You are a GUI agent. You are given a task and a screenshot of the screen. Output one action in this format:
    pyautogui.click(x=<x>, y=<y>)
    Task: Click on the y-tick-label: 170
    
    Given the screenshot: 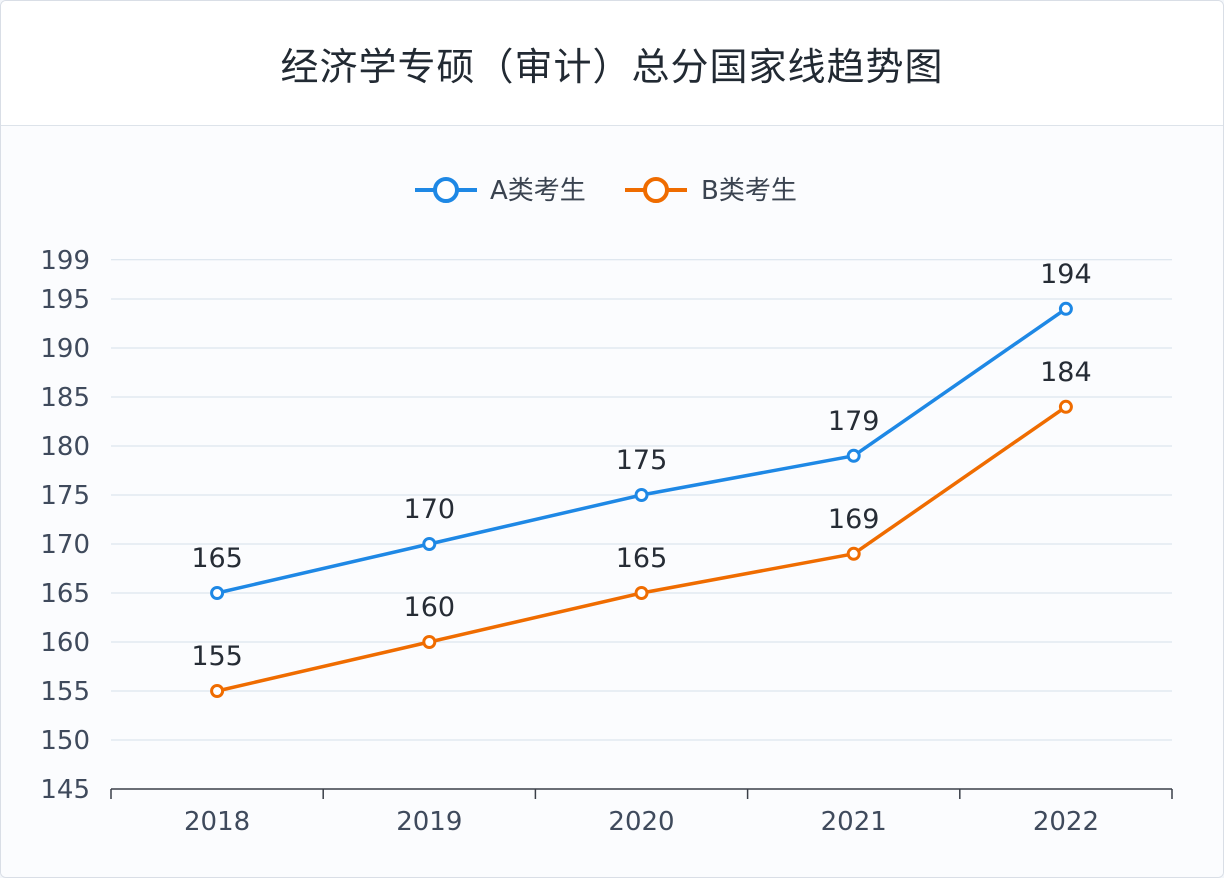 What is the action you would take?
    pyautogui.click(x=65, y=545)
    